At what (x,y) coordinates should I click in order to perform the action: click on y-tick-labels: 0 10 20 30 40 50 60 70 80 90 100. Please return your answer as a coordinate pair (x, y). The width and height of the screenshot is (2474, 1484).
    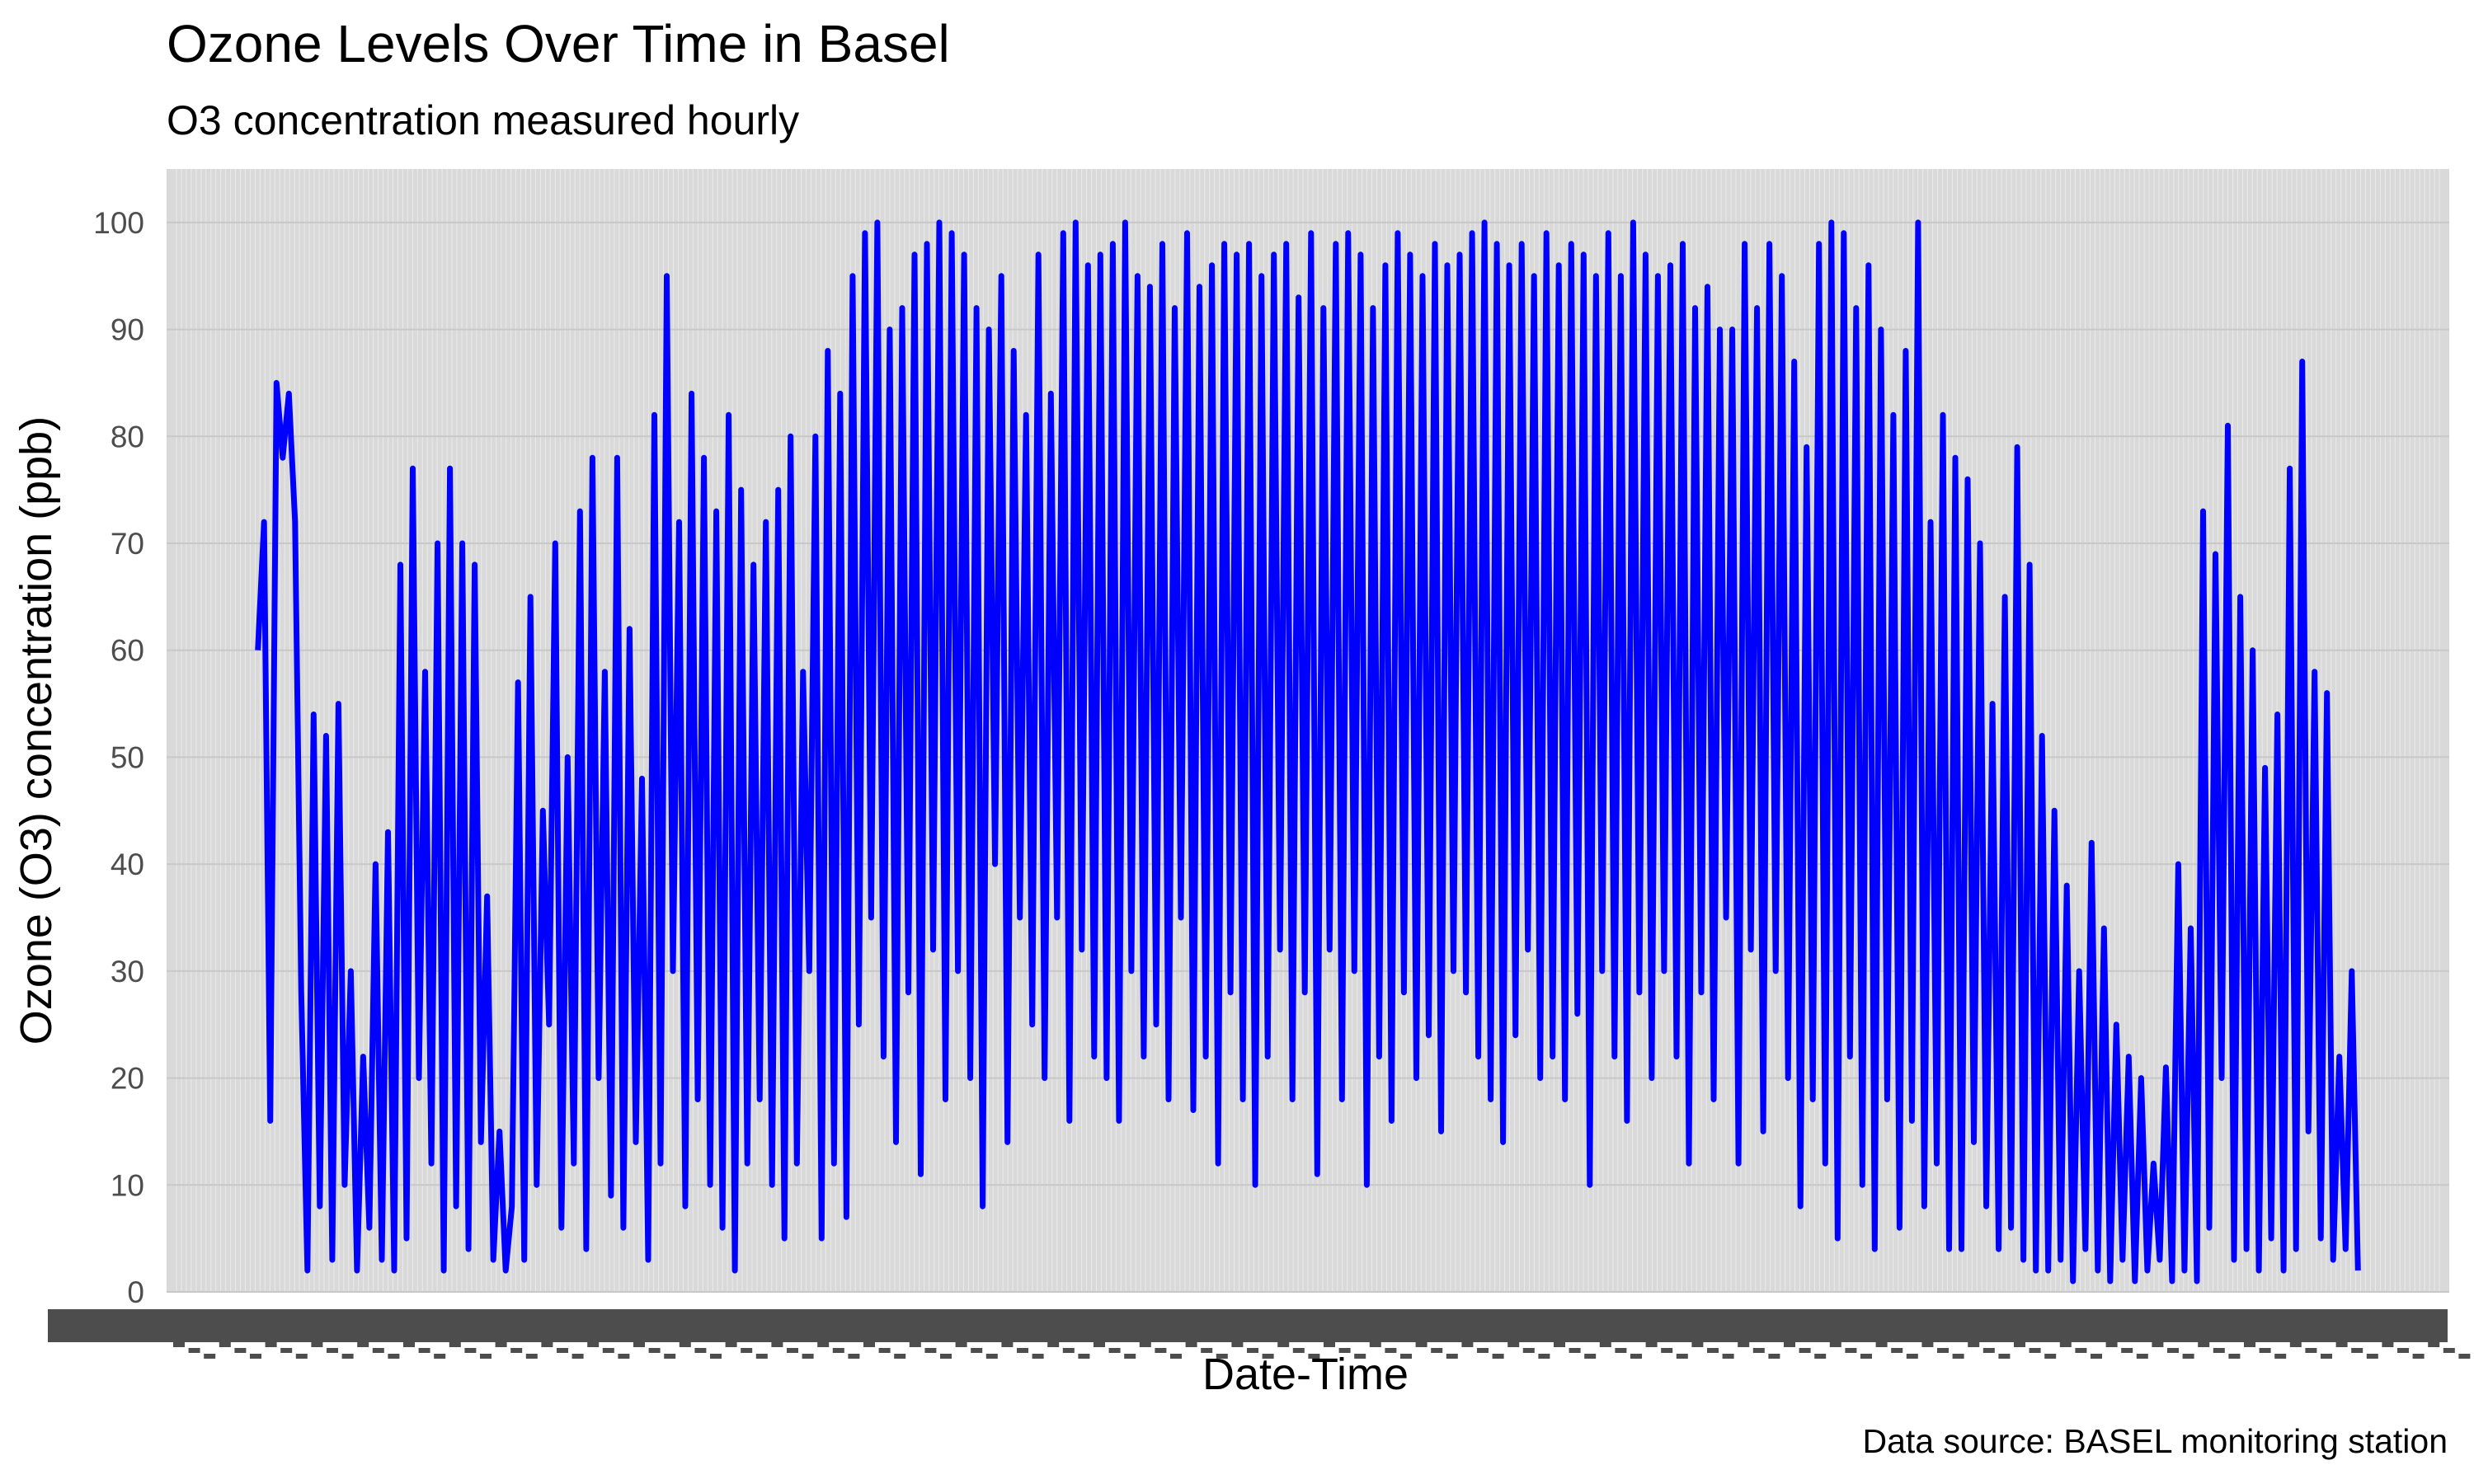
    Looking at the image, I should click on (118, 757).